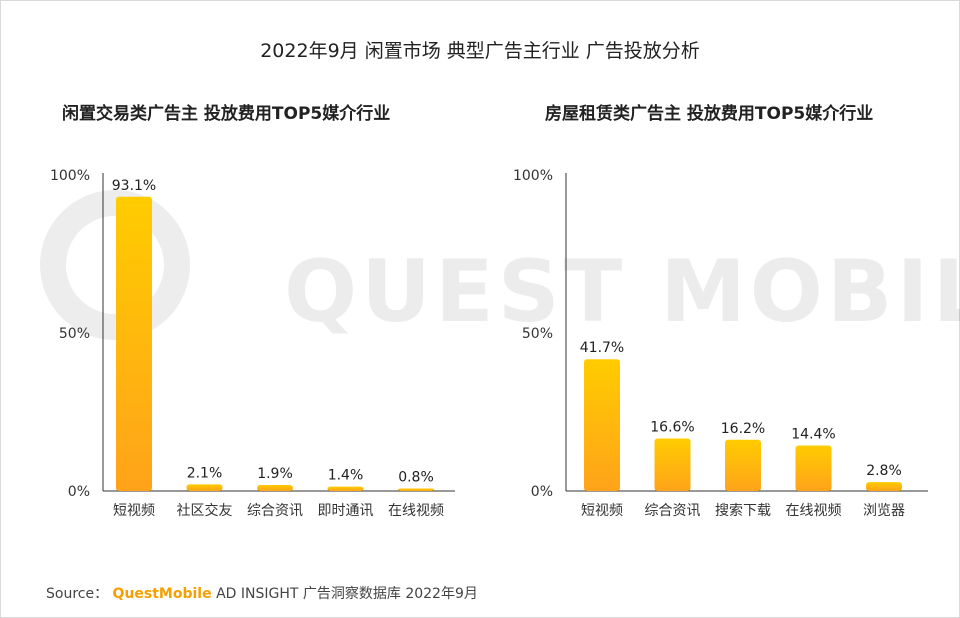 The image size is (960, 618). Describe the element at coordinates (602, 348) in the screenshot. I see `right-value-label: 41.7%` at that location.